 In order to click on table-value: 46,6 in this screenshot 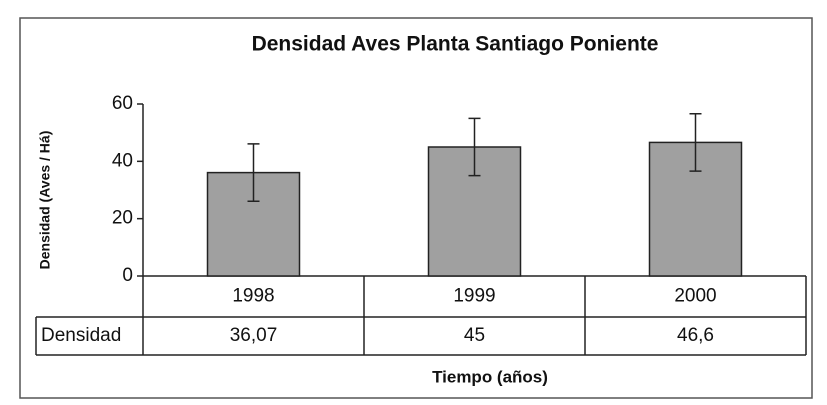, I will do `click(695, 335)`.